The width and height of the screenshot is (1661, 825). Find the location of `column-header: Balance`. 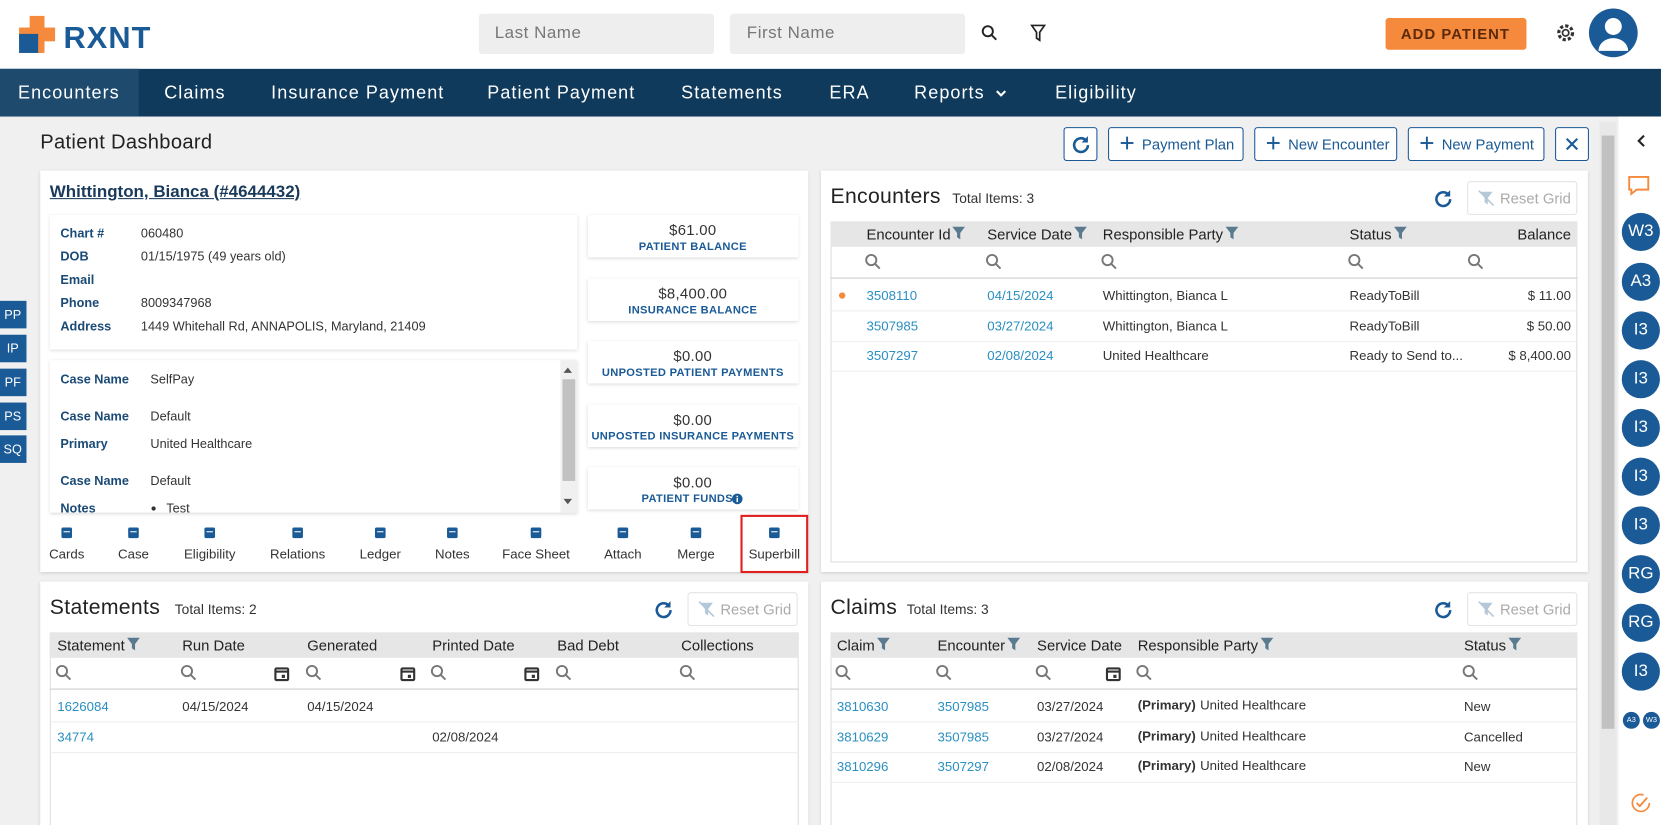

column-header: Balance is located at coordinates (1544, 234).